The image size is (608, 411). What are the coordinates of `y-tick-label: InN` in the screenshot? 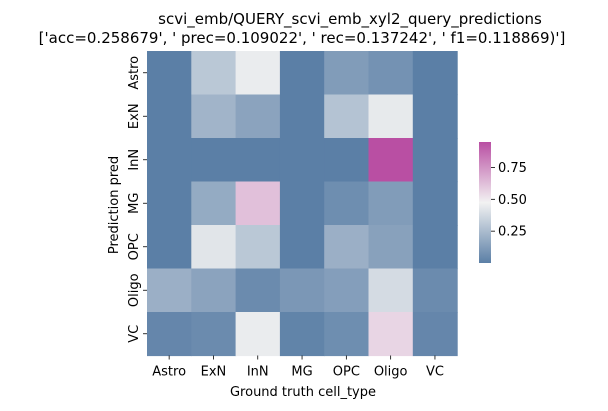 It's located at (134, 160).